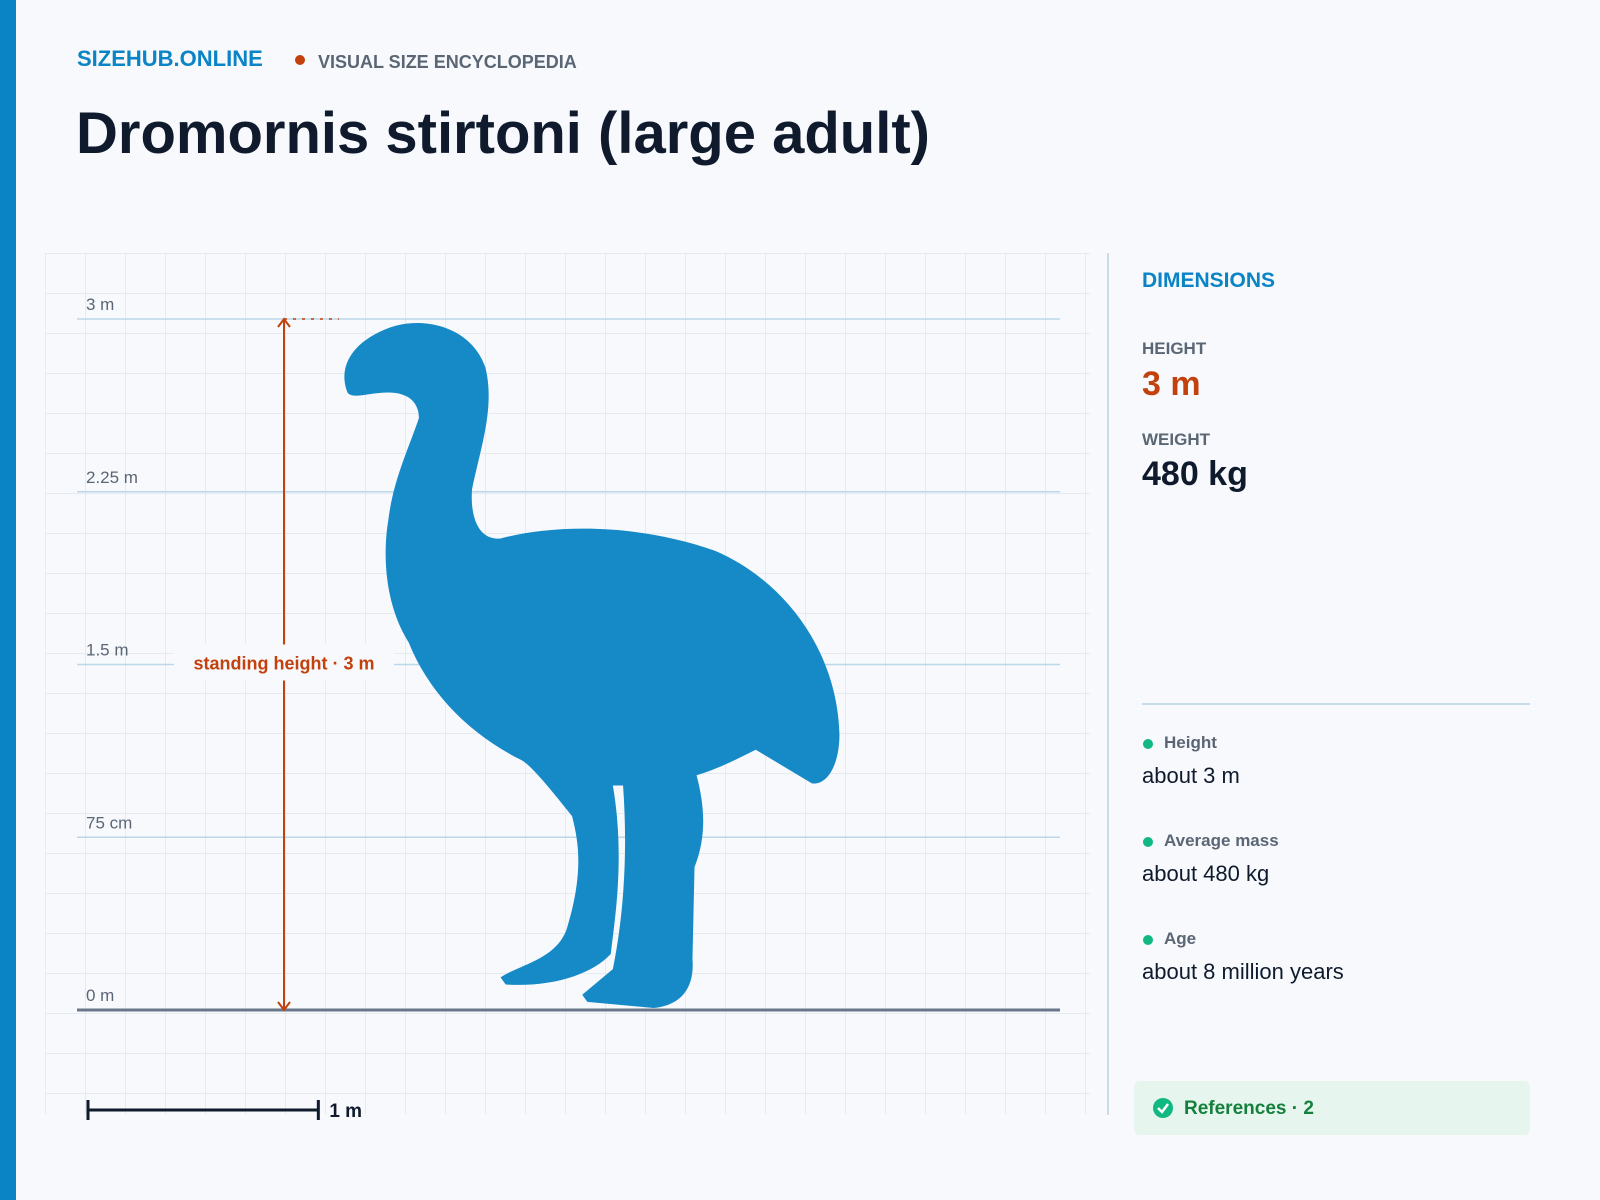 This screenshot has height=1200, width=1600. Describe the element at coordinates (100, 995) in the screenshot. I see `y-tick-label: 0 m` at that location.